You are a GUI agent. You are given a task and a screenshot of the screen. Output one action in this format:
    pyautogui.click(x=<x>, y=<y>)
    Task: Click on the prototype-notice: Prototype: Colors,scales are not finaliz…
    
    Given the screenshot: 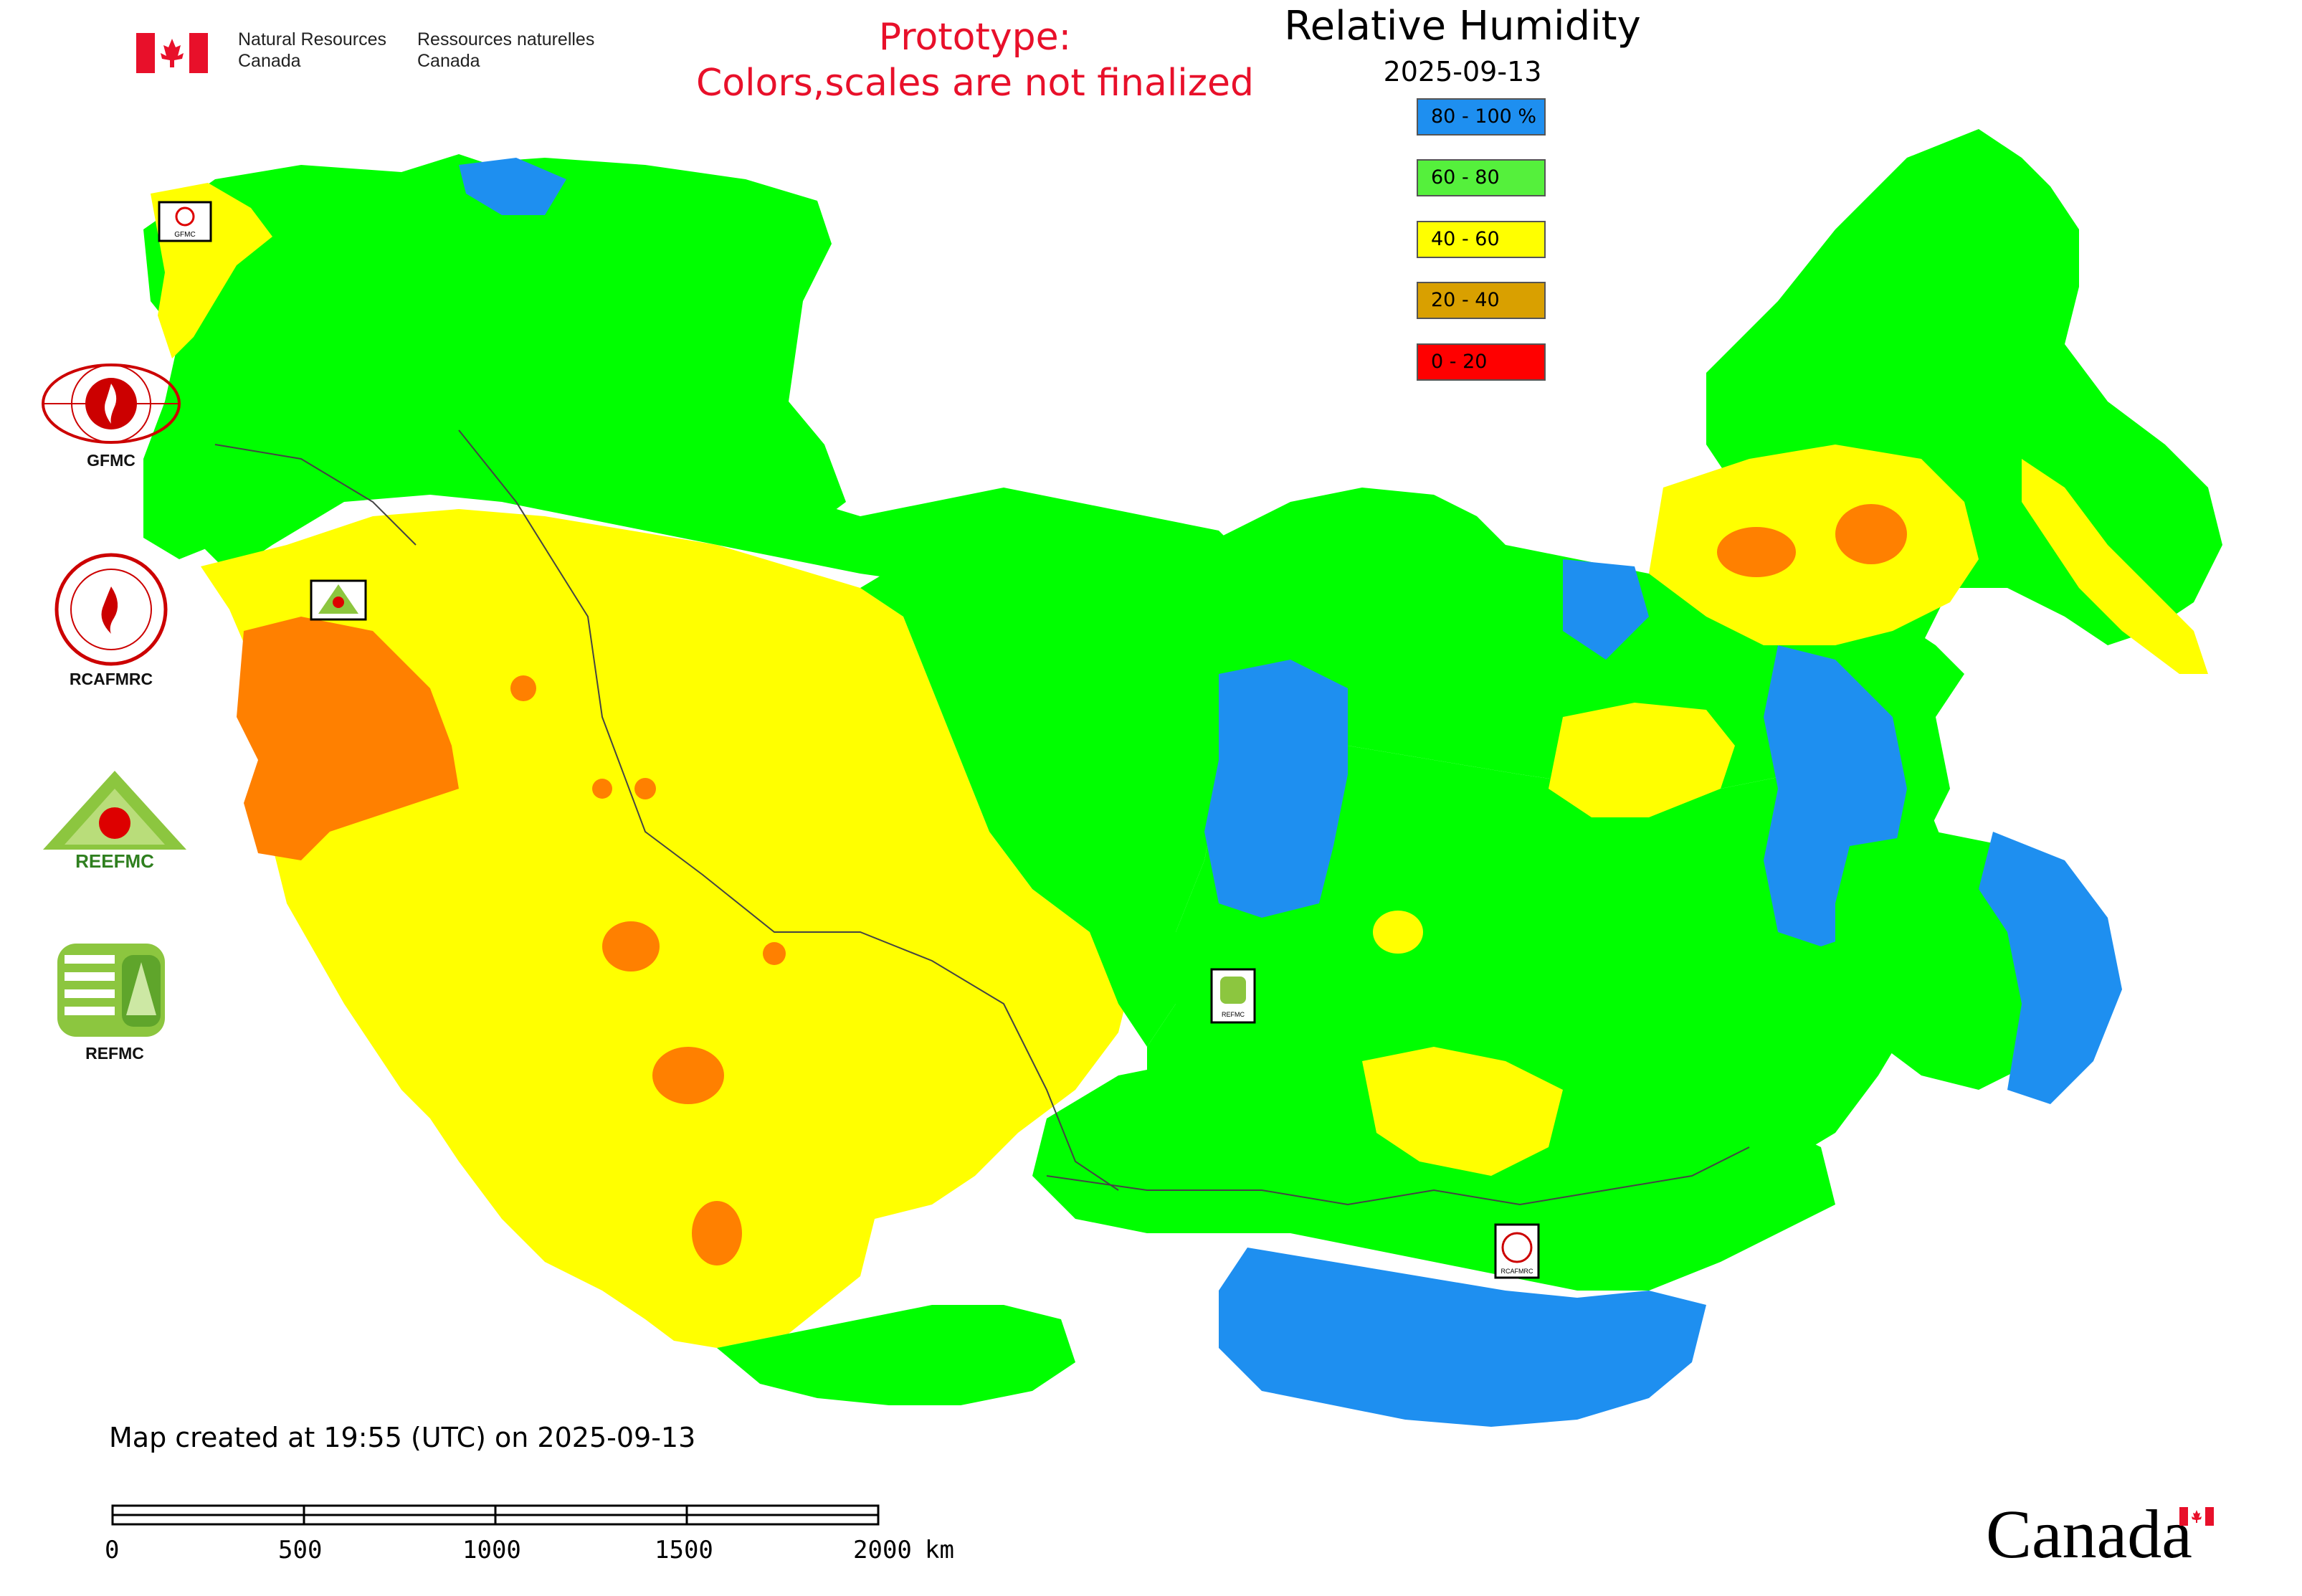 What is the action you would take?
    pyautogui.click(x=975, y=60)
    